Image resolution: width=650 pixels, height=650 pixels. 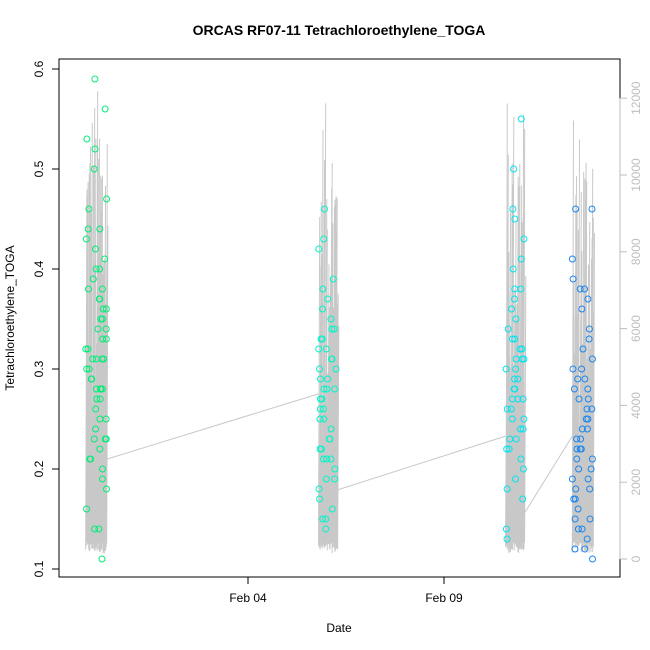 I want to click on y2-axis: 0 2000 4000 6000 8000 10000 12000, so click(x=631, y=321).